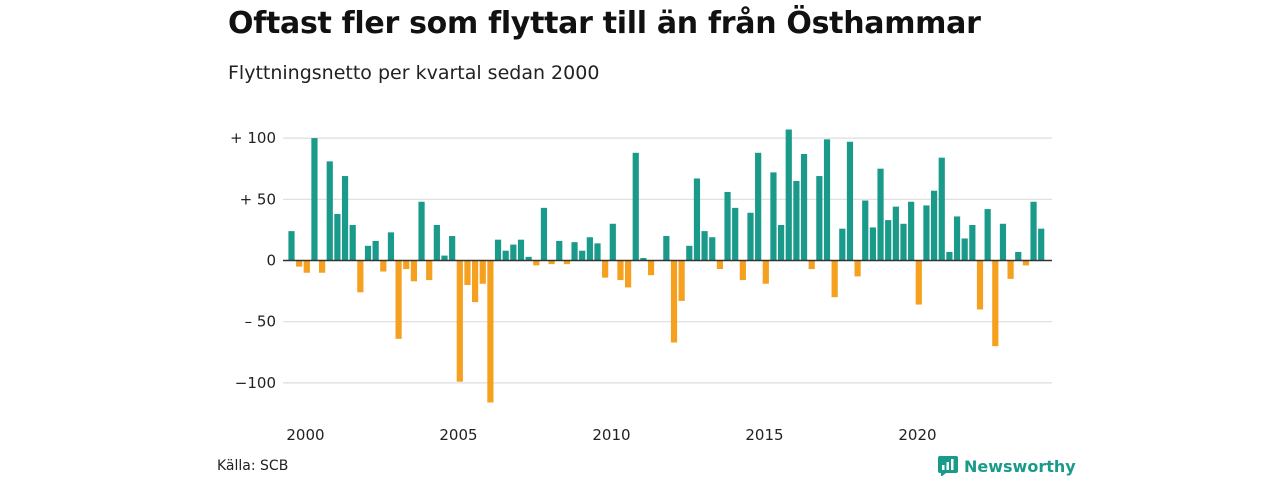 The height and width of the screenshot is (480, 1280). I want to click on y-tick-label: + 100, so click(253, 138).